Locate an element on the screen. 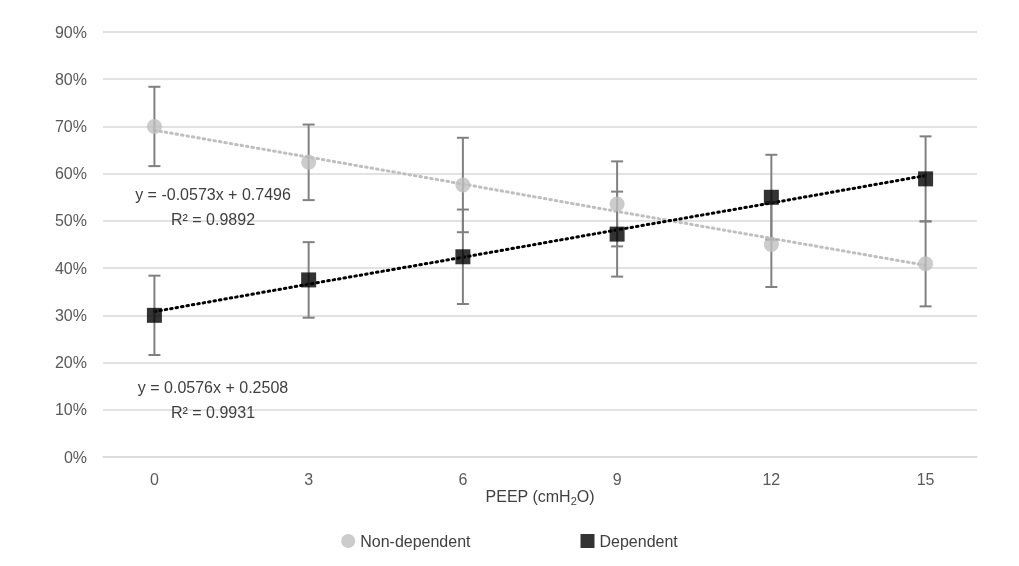 Image resolution: width=1019 pixels, height=566 pixels. y-tick-label: 80% is located at coordinates (70, 79).